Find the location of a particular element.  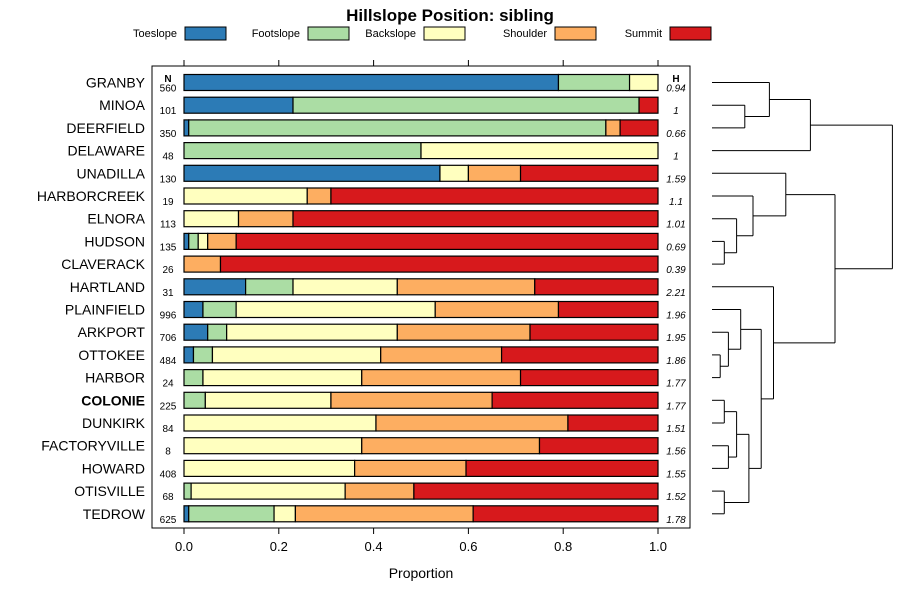

row-dunkirk: DUNKIRK 84 1.51 is located at coordinates (384, 424).